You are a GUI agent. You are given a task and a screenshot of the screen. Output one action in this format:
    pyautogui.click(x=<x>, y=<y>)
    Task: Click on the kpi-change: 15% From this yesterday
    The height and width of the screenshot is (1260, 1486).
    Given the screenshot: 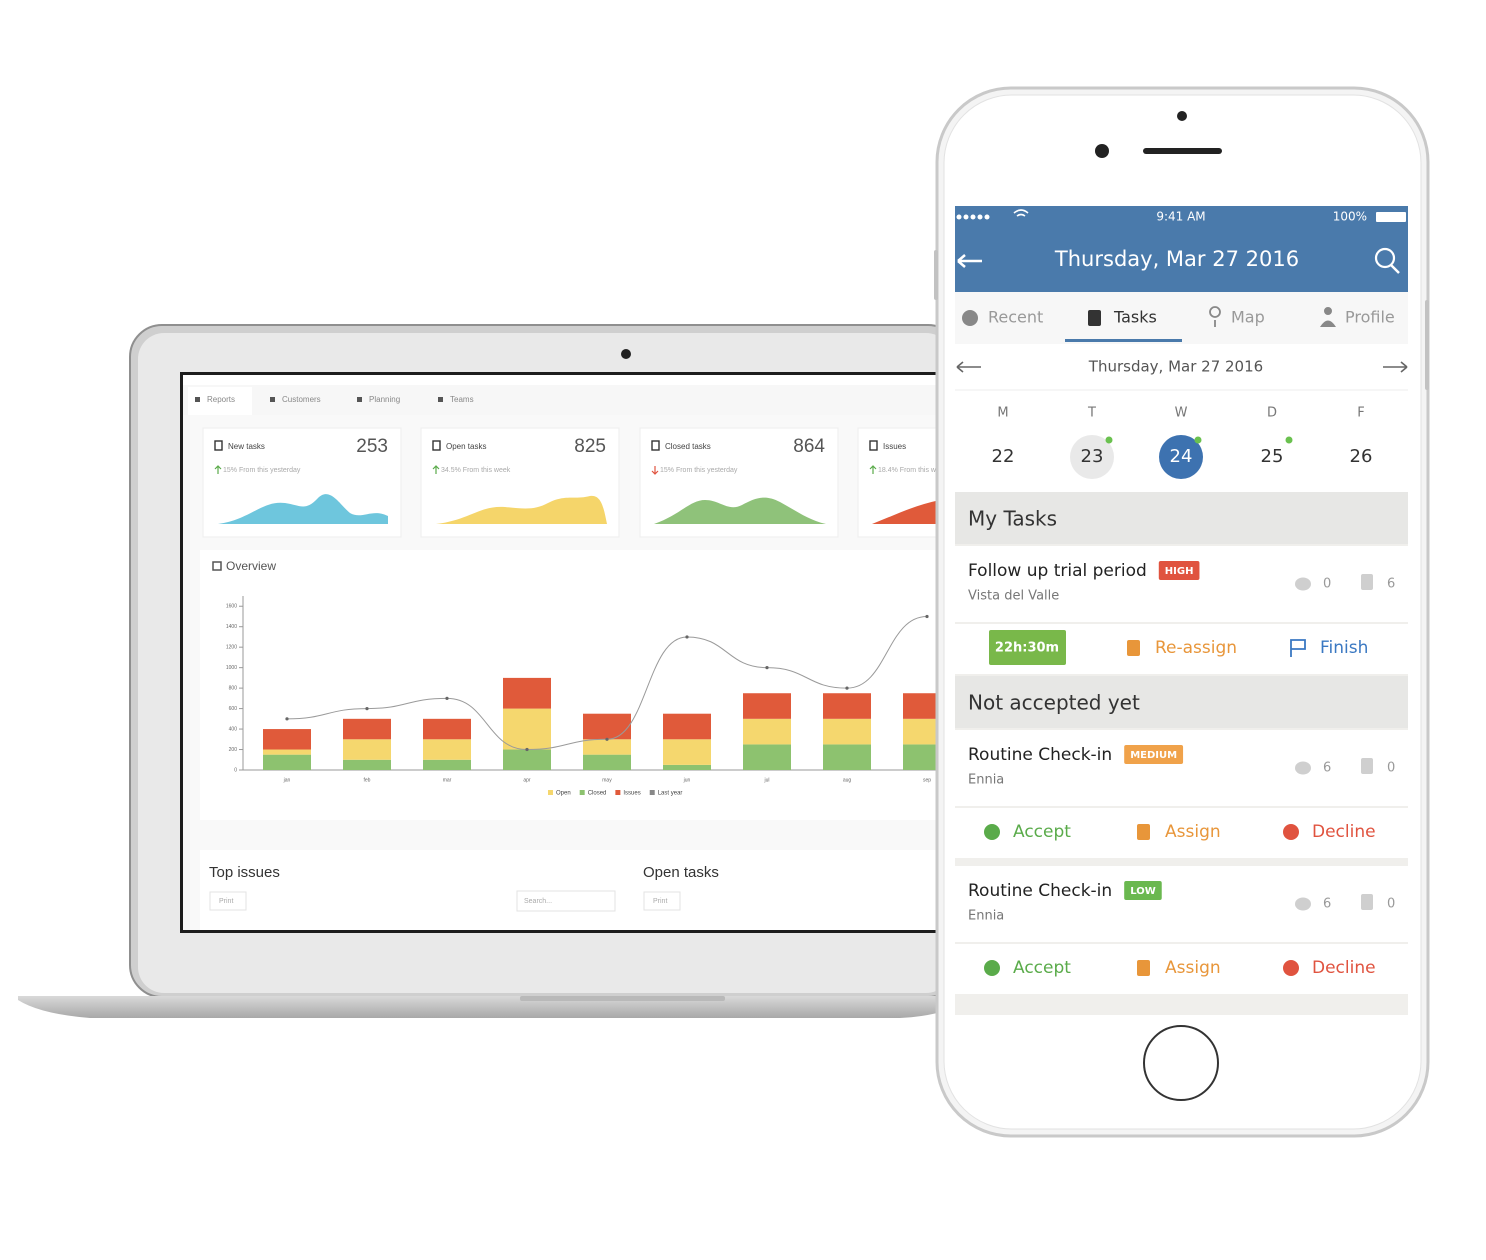 What is the action you would take?
    pyautogui.click(x=262, y=470)
    